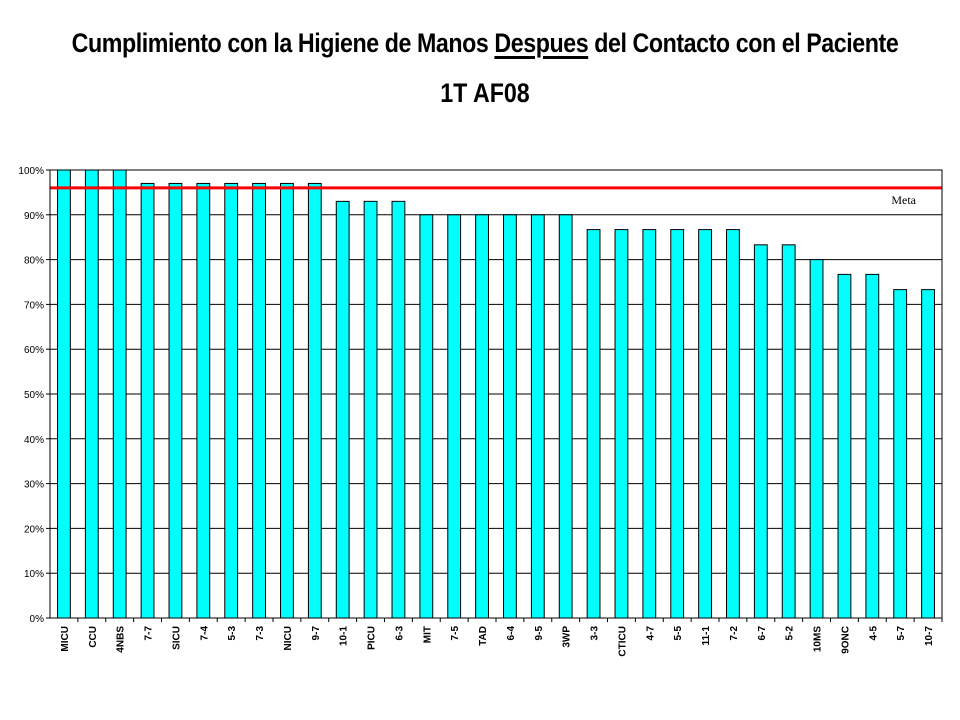 This screenshot has width=960, height=720. I want to click on y-tick-label: 50%, so click(34, 395).